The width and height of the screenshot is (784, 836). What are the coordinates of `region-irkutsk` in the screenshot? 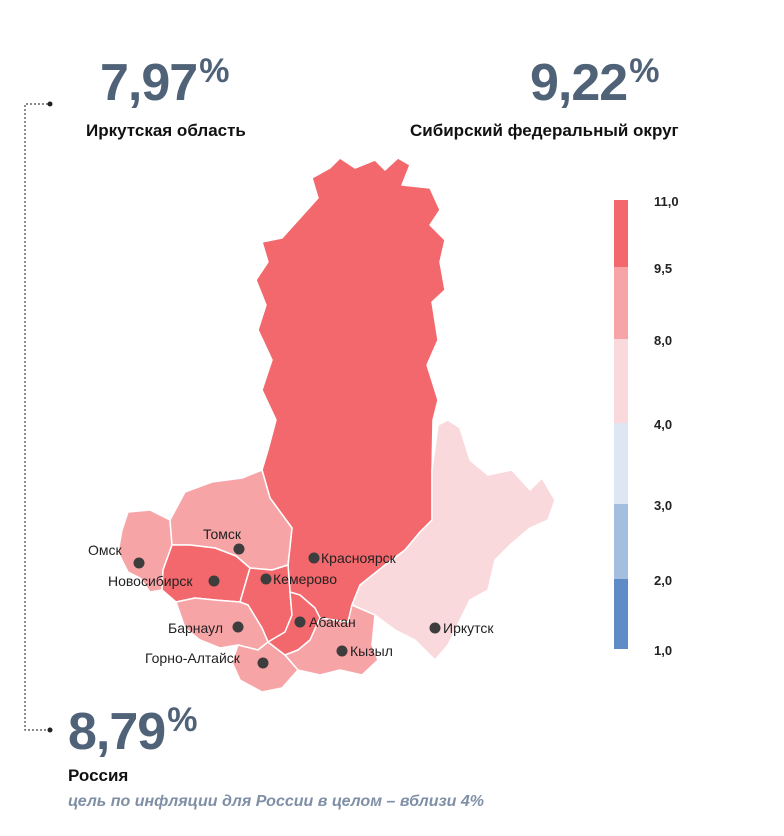 It's located at (453, 540).